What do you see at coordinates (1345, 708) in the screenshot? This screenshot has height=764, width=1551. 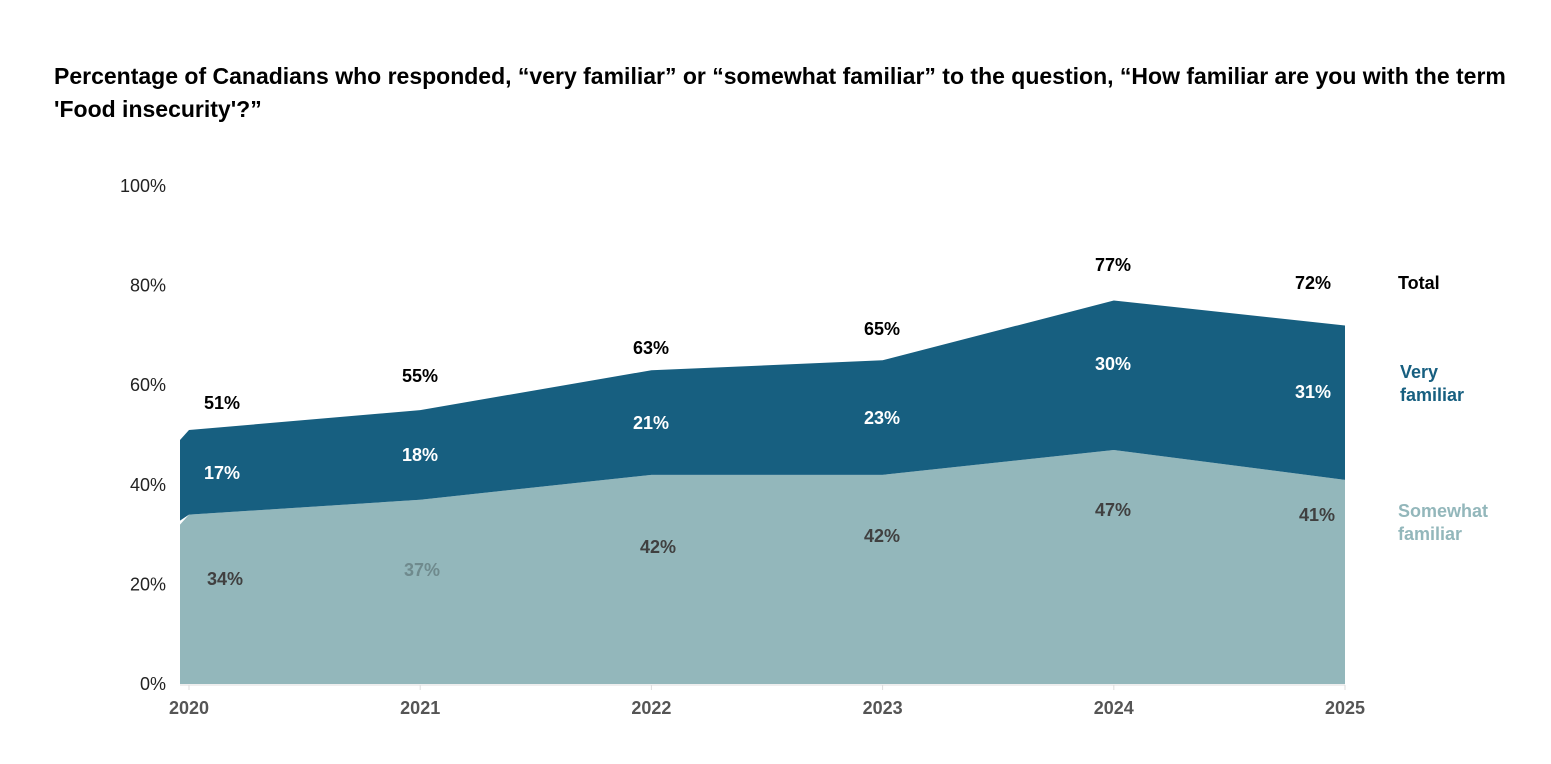 I see `x-tick-label: 2025` at bounding box center [1345, 708].